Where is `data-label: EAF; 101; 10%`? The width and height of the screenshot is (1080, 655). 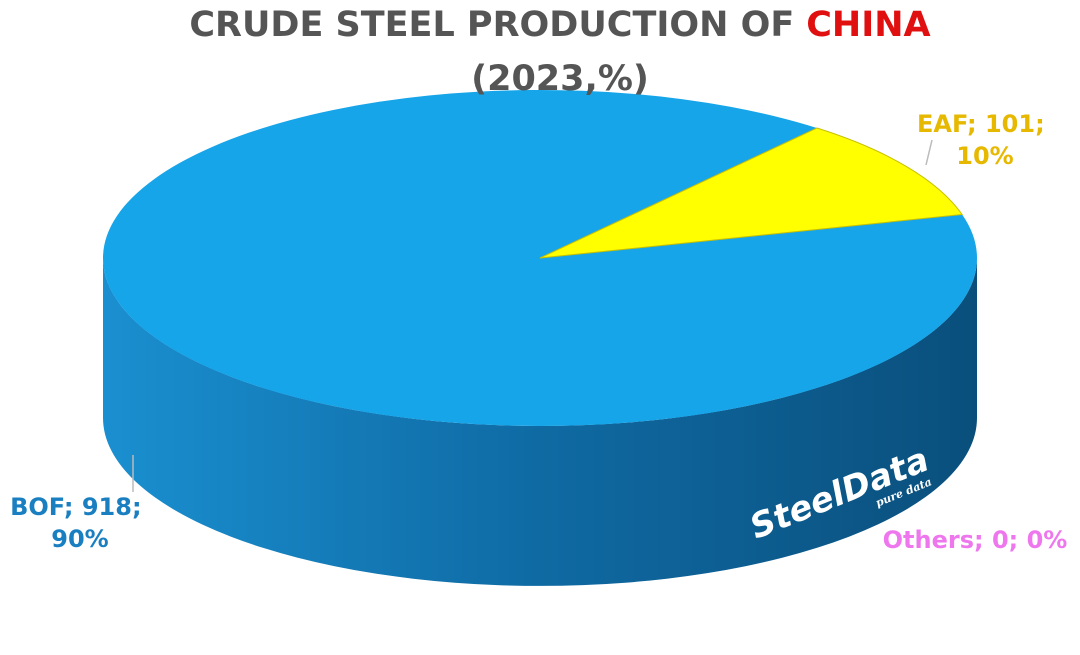
data-label: EAF; 101; 10% is located at coordinates (985, 140).